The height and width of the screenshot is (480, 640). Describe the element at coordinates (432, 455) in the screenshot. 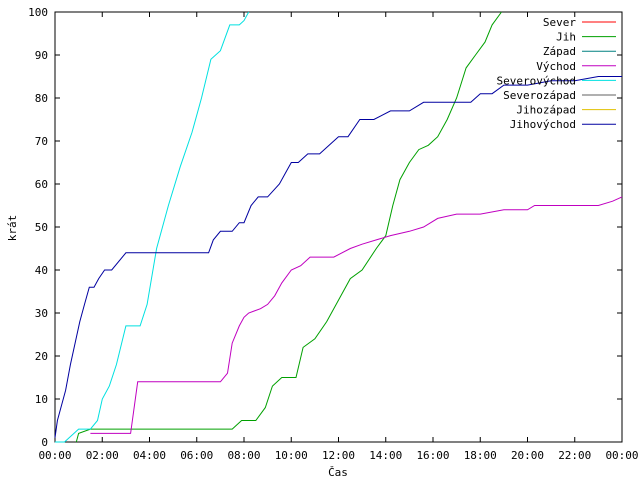

I see `x-tick-label: 16:00` at that location.